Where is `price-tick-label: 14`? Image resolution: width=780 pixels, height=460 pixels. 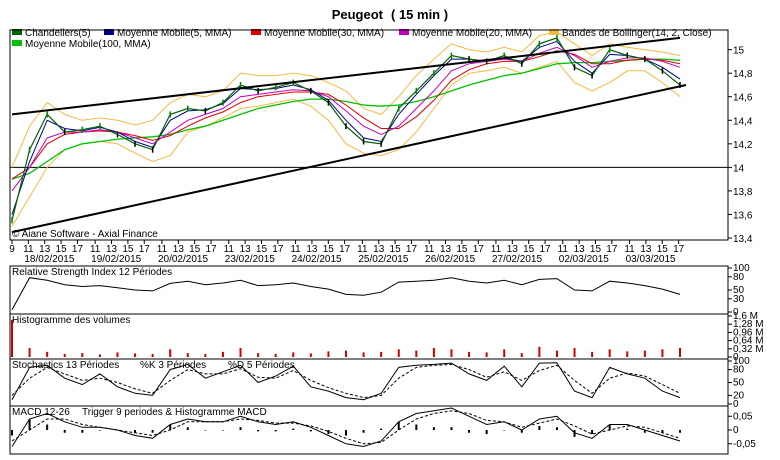 price-tick-label: 14 is located at coordinates (739, 168).